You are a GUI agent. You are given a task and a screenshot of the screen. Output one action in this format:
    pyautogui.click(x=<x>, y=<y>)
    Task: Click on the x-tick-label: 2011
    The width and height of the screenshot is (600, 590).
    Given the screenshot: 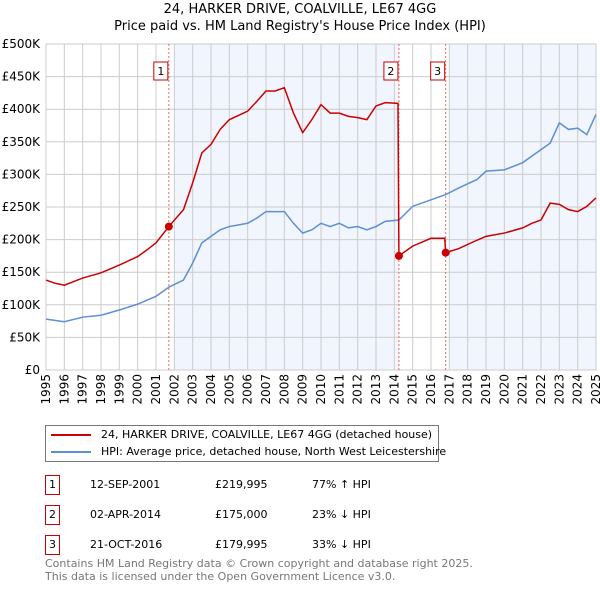 What is the action you would take?
    pyautogui.click(x=339, y=389)
    